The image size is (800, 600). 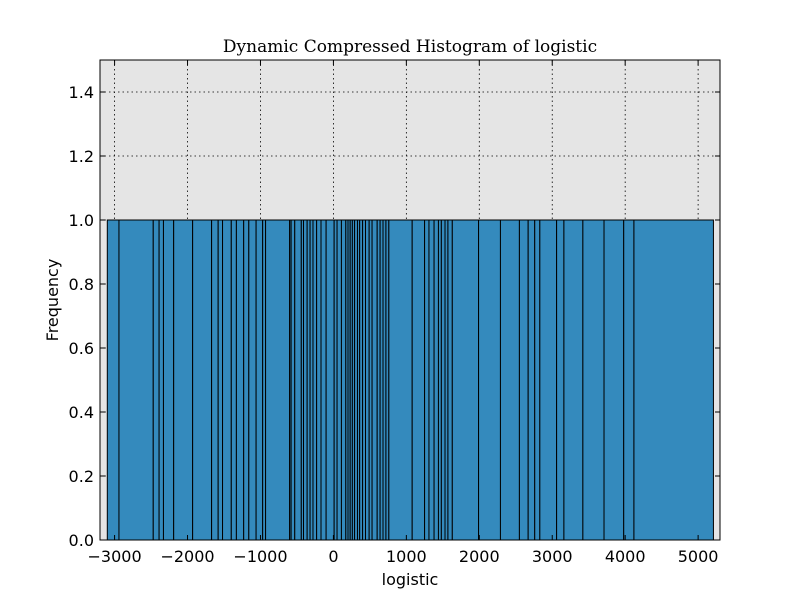 What do you see at coordinates (187, 556) in the screenshot?
I see `x-tick-label: −2000` at bounding box center [187, 556].